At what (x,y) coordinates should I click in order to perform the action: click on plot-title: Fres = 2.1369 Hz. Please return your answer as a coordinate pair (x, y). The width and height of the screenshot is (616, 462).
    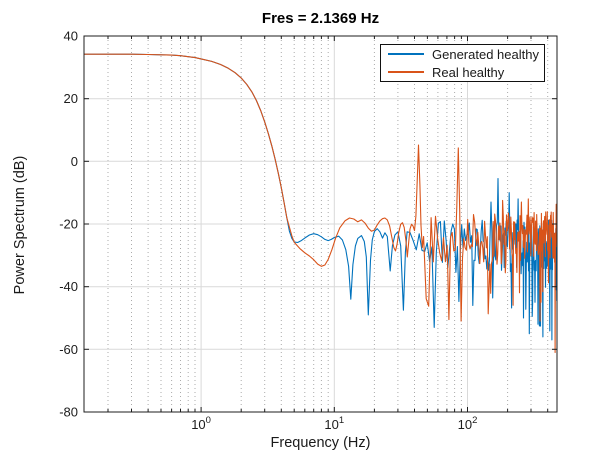
    Looking at the image, I should click on (320, 18).